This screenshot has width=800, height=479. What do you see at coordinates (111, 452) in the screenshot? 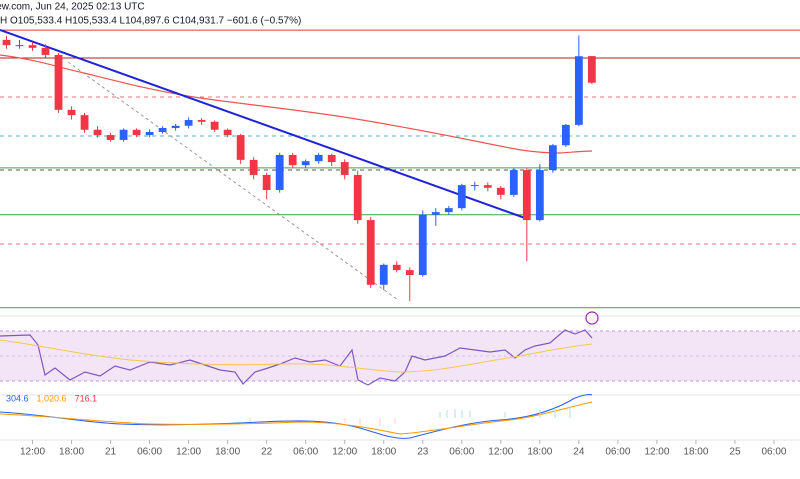
I see `x-tick-label: 21` at bounding box center [111, 452].